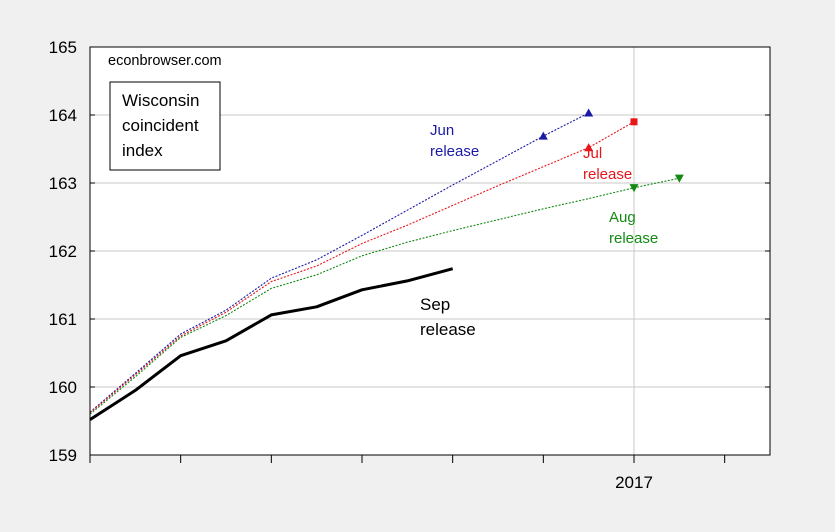 Image resolution: width=835 pixels, height=532 pixels. Describe the element at coordinates (271, 344) in the screenshot. I see `series-line-sep` at that location.